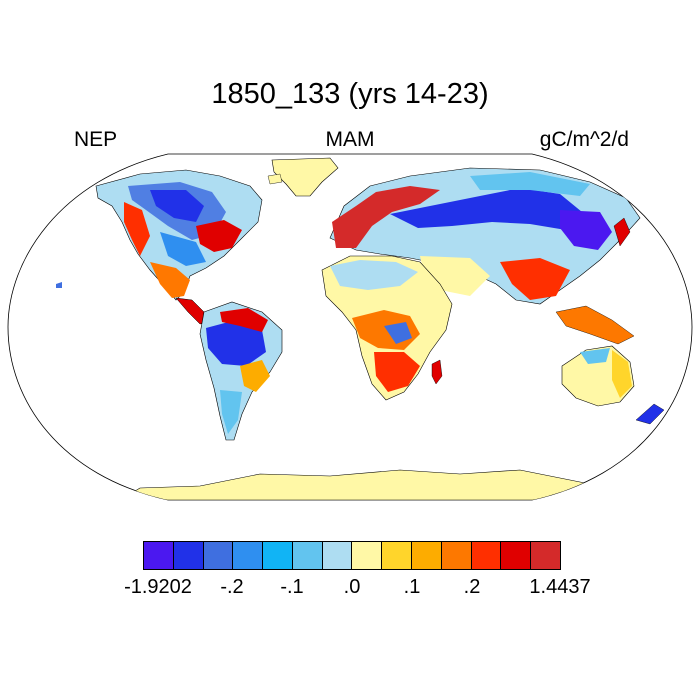 Image resolution: width=700 pixels, height=700 pixels. Describe the element at coordinates (232, 587) in the screenshot. I see `colorbar-label: -.2` at that location.